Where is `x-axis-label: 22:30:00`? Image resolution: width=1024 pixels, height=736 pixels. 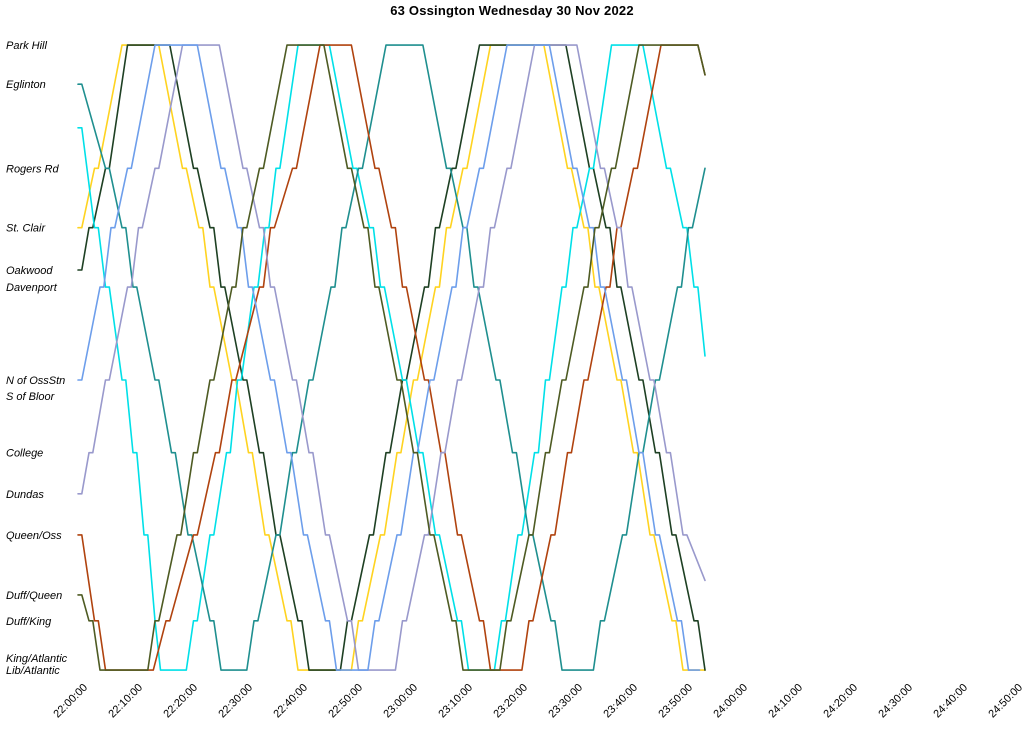
x-axis-label: 22:30:00 is located at coordinates (235, 701).